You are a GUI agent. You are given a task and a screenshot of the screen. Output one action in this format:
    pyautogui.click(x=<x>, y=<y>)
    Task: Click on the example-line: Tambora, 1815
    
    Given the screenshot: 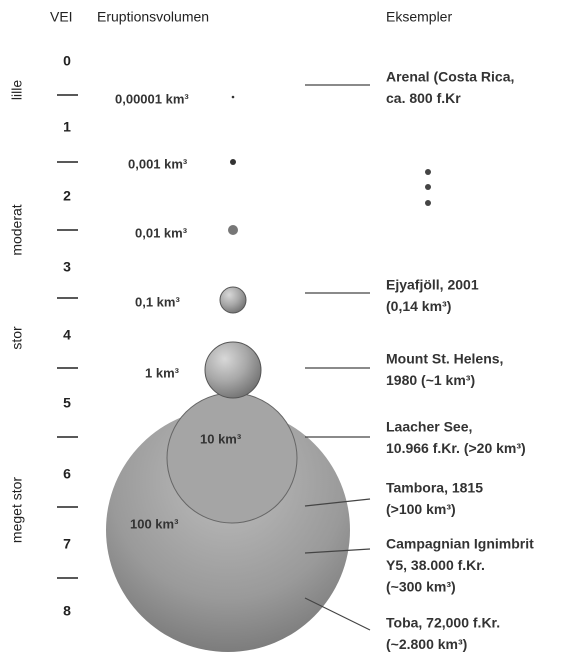 What is the action you would take?
    pyautogui.click(x=434, y=488)
    